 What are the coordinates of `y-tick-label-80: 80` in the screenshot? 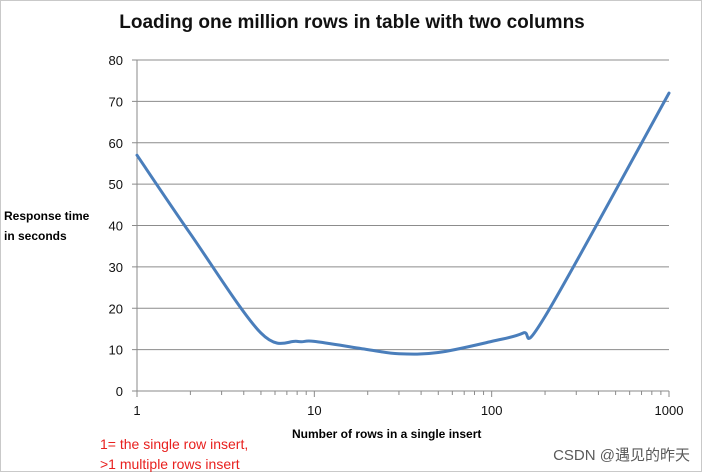 It's located at (116, 60).